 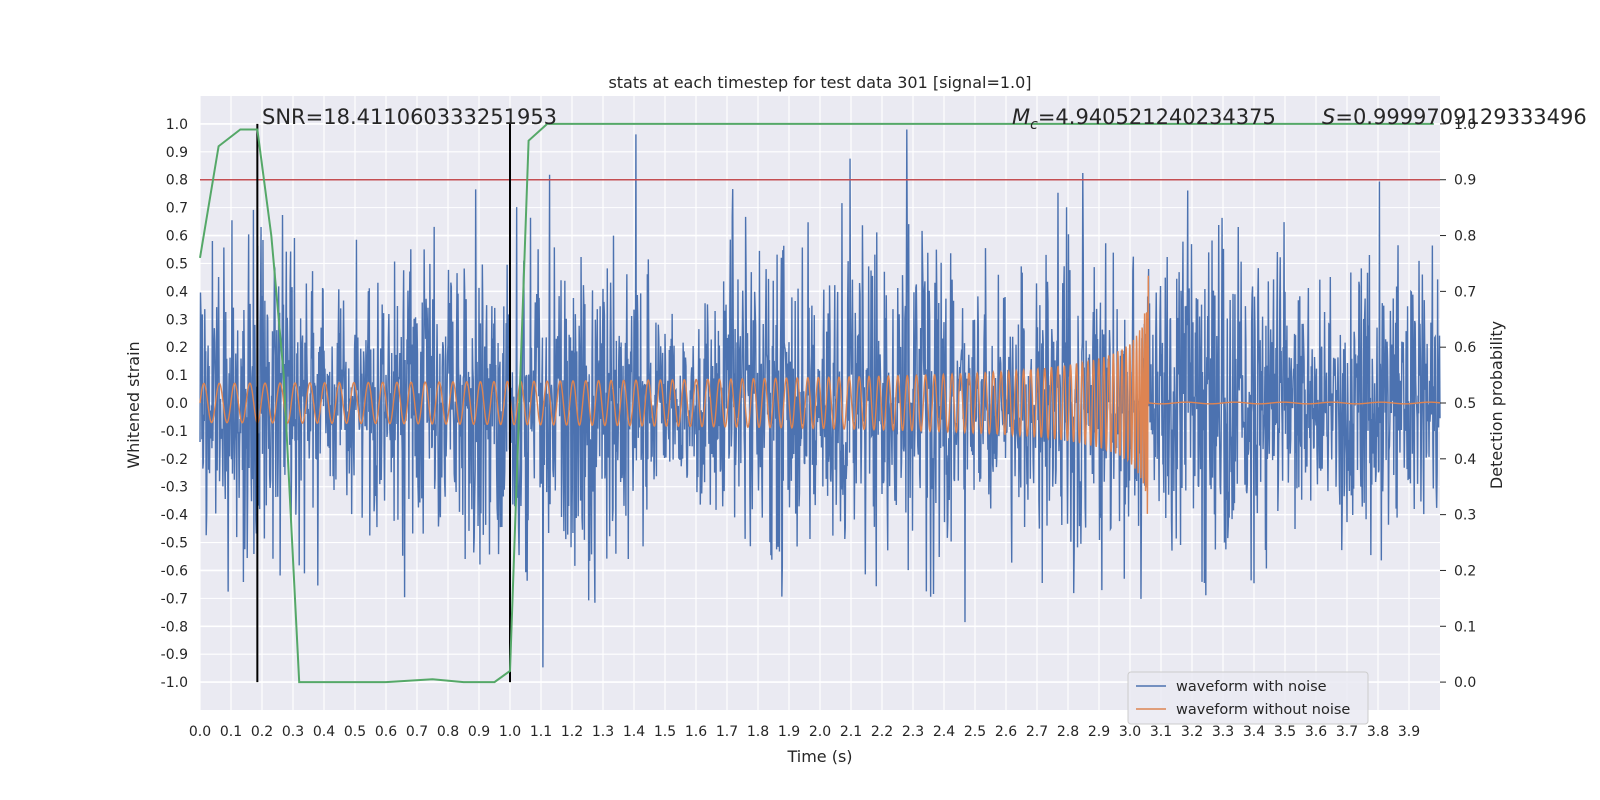 I want to click on x-tick-label: 2.3, so click(x=913, y=732).